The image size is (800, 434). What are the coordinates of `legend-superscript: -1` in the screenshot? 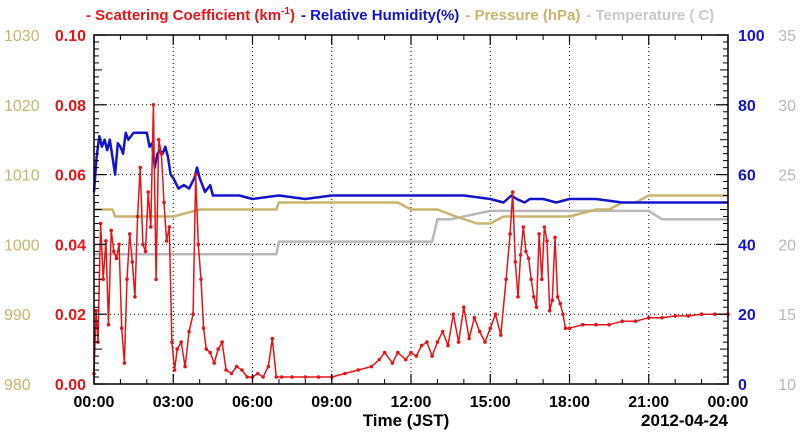 It's located at (285, 11).